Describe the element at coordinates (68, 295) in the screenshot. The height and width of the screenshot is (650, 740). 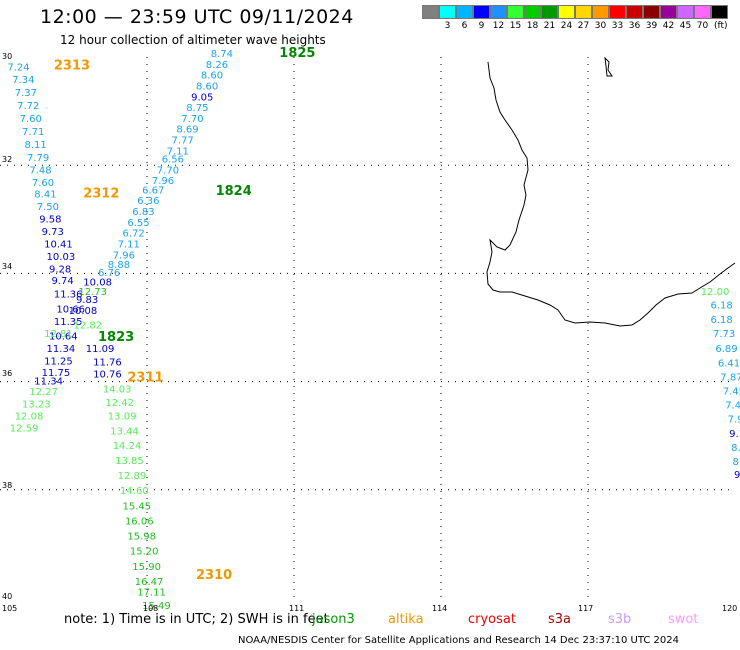
I see `wave-height-value: 11.36` at that location.